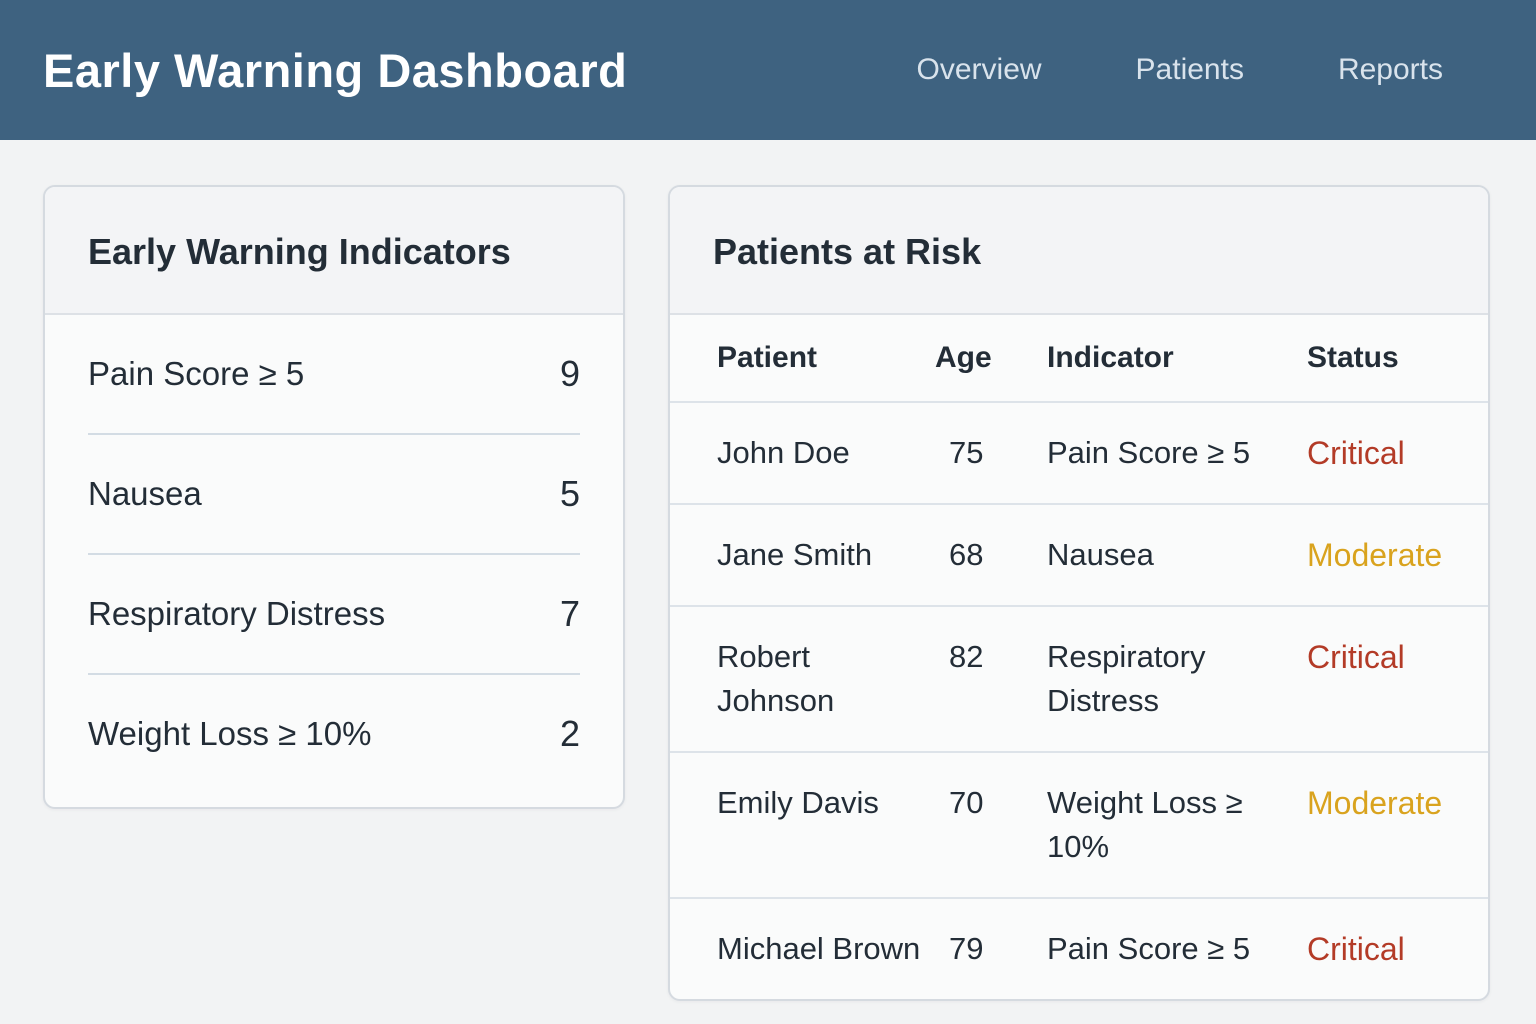 The width and height of the screenshot is (1536, 1024). Describe the element at coordinates (819, 948) in the screenshot. I see `patient-name-cell: Michael Brown` at that location.